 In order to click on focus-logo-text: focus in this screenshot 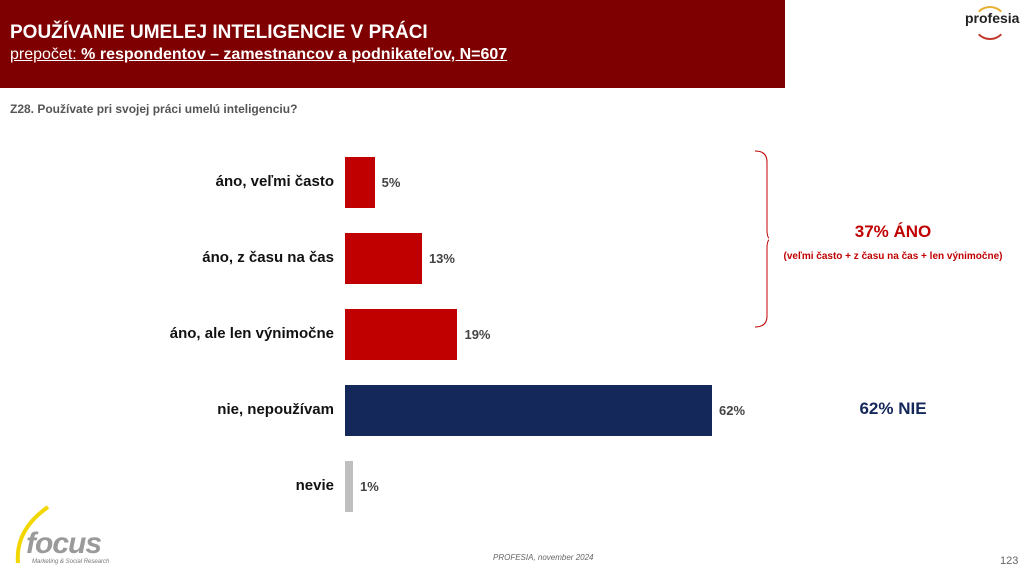, I will do `click(64, 543)`.